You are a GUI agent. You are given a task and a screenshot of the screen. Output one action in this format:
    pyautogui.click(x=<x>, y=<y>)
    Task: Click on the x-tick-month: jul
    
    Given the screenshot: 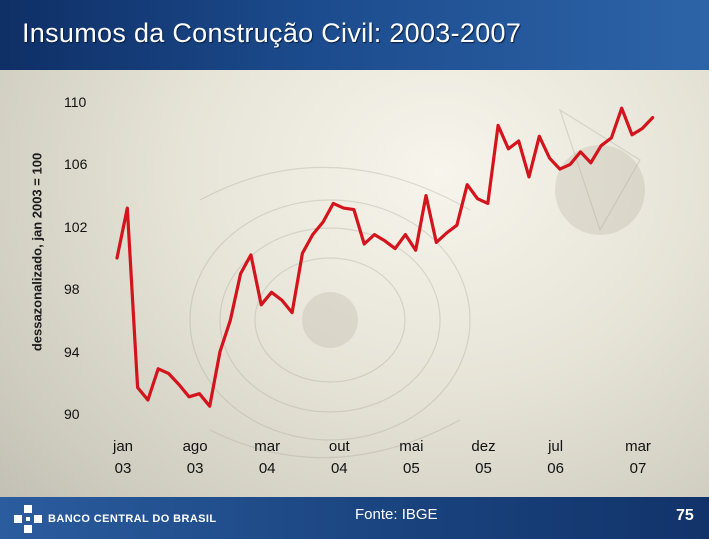 What is the action you would take?
    pyautogui.click(x=556, y=446)
    